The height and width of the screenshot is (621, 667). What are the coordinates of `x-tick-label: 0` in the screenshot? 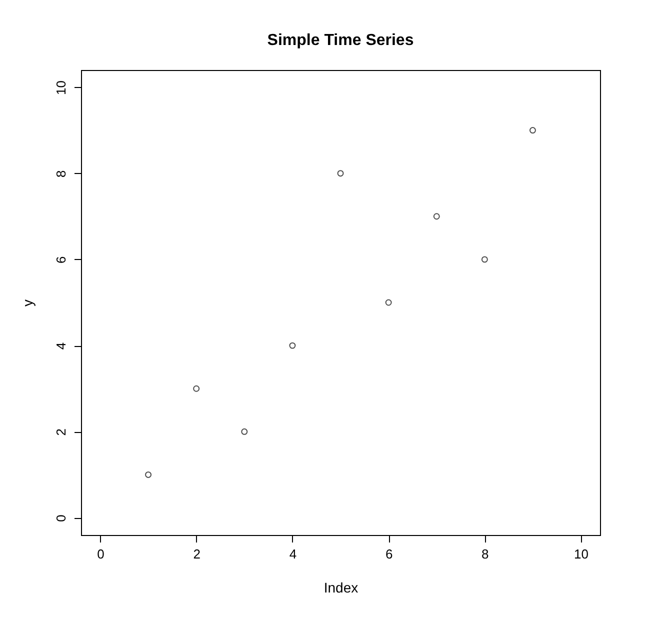 It's located at (100, 554).